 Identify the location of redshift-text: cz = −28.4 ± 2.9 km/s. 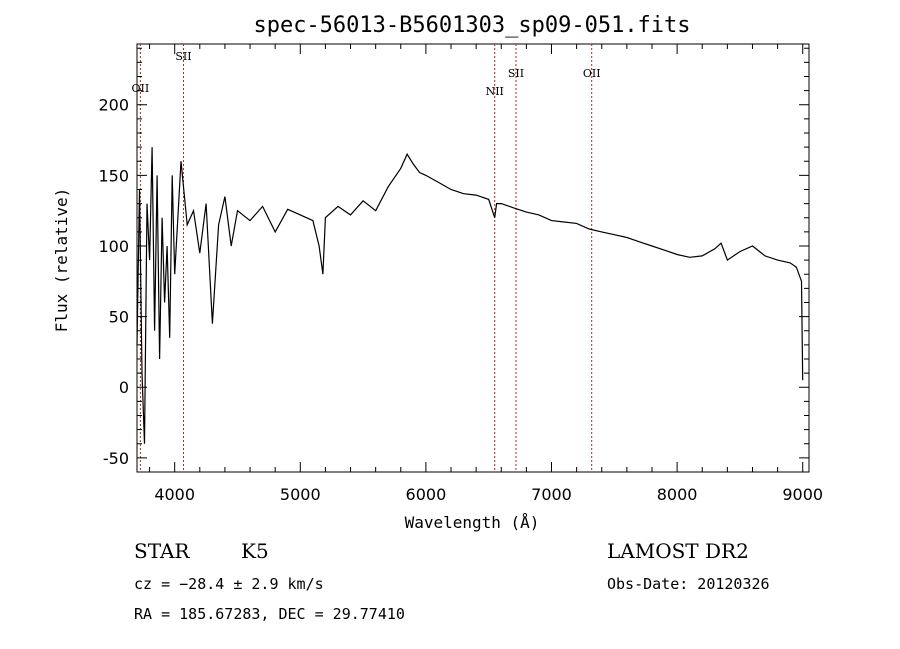
(229, 584).